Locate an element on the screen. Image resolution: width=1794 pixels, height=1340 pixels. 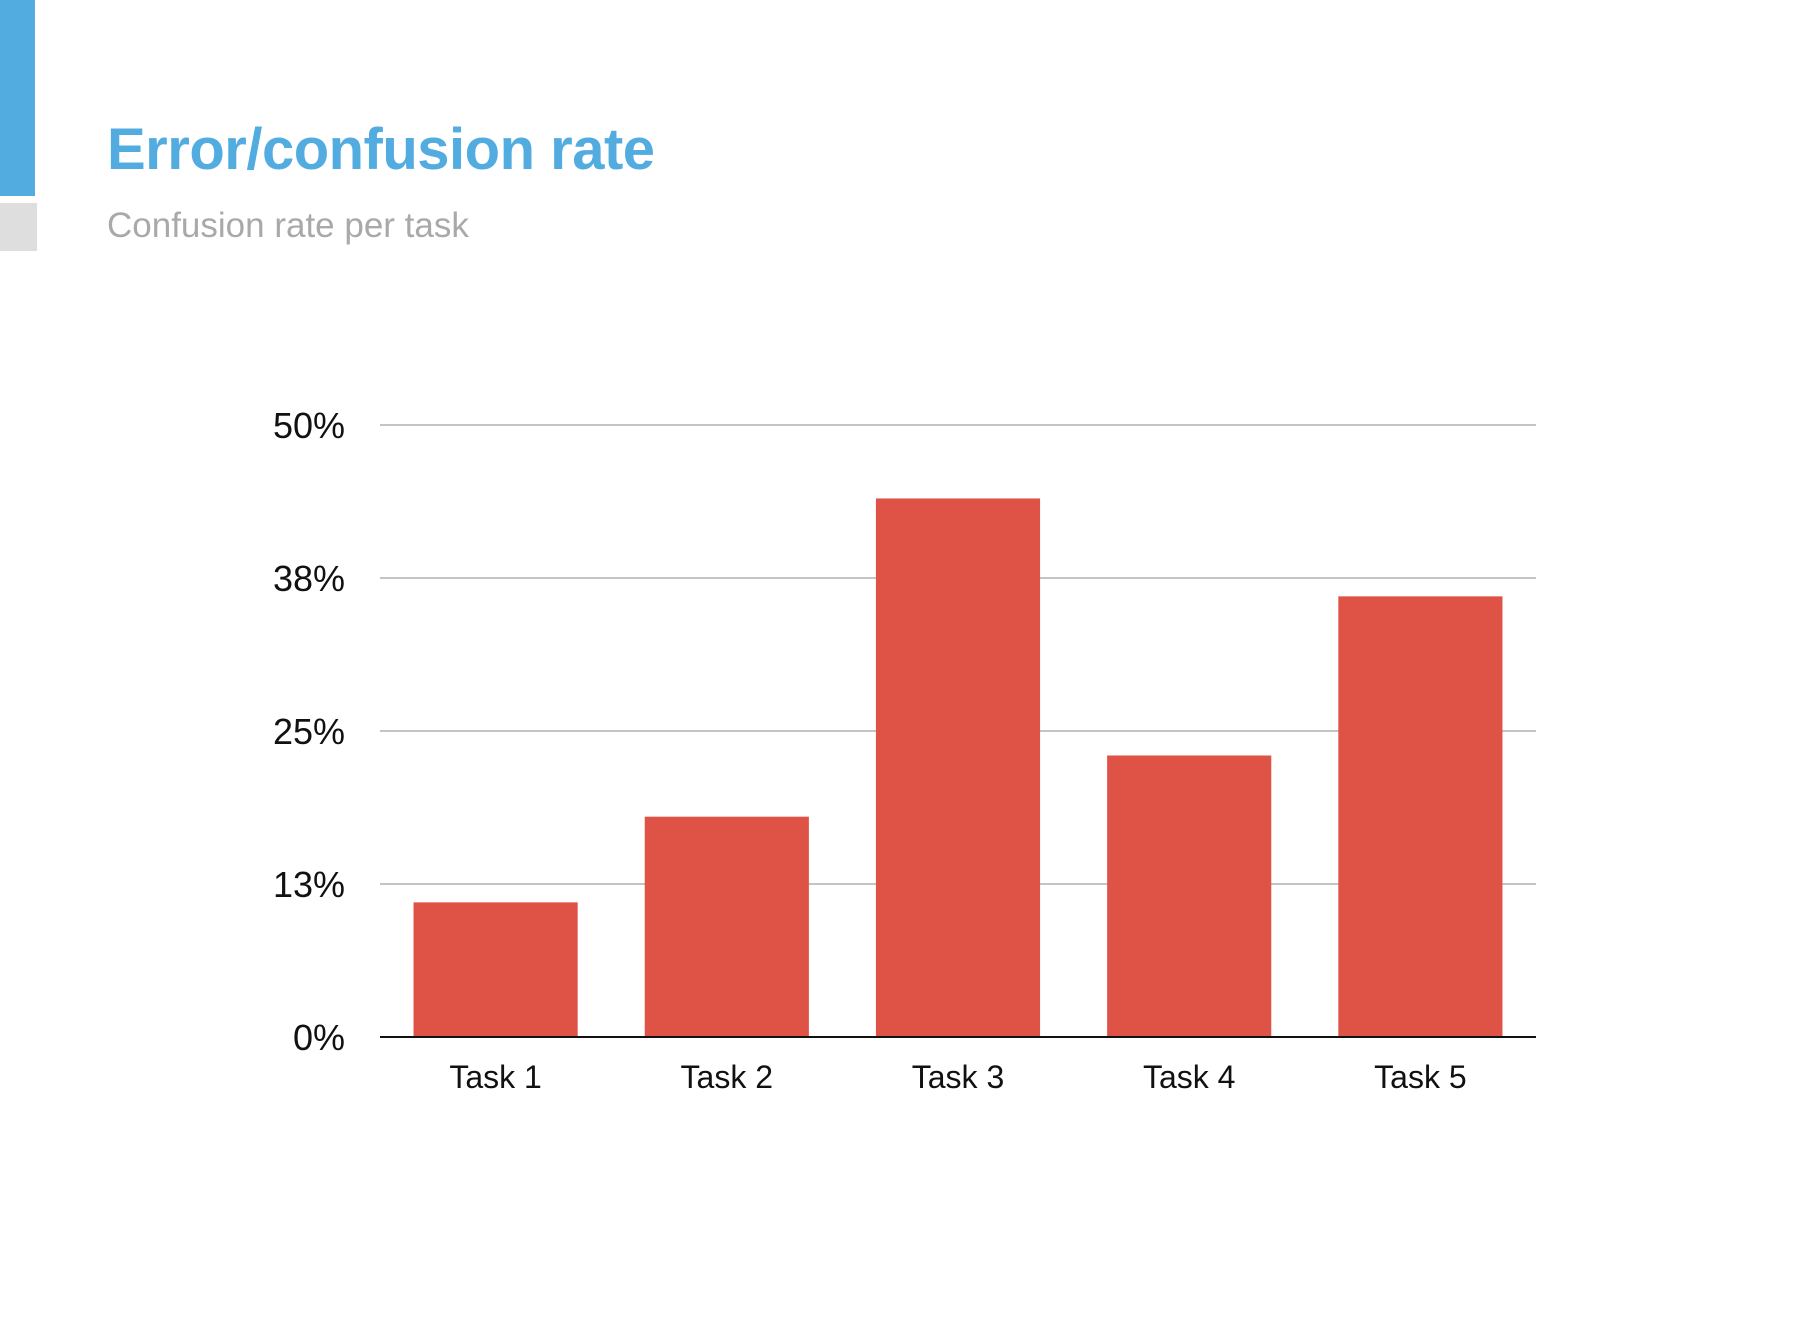
y-tick-label: 50% is located at coordinates (309, 425).